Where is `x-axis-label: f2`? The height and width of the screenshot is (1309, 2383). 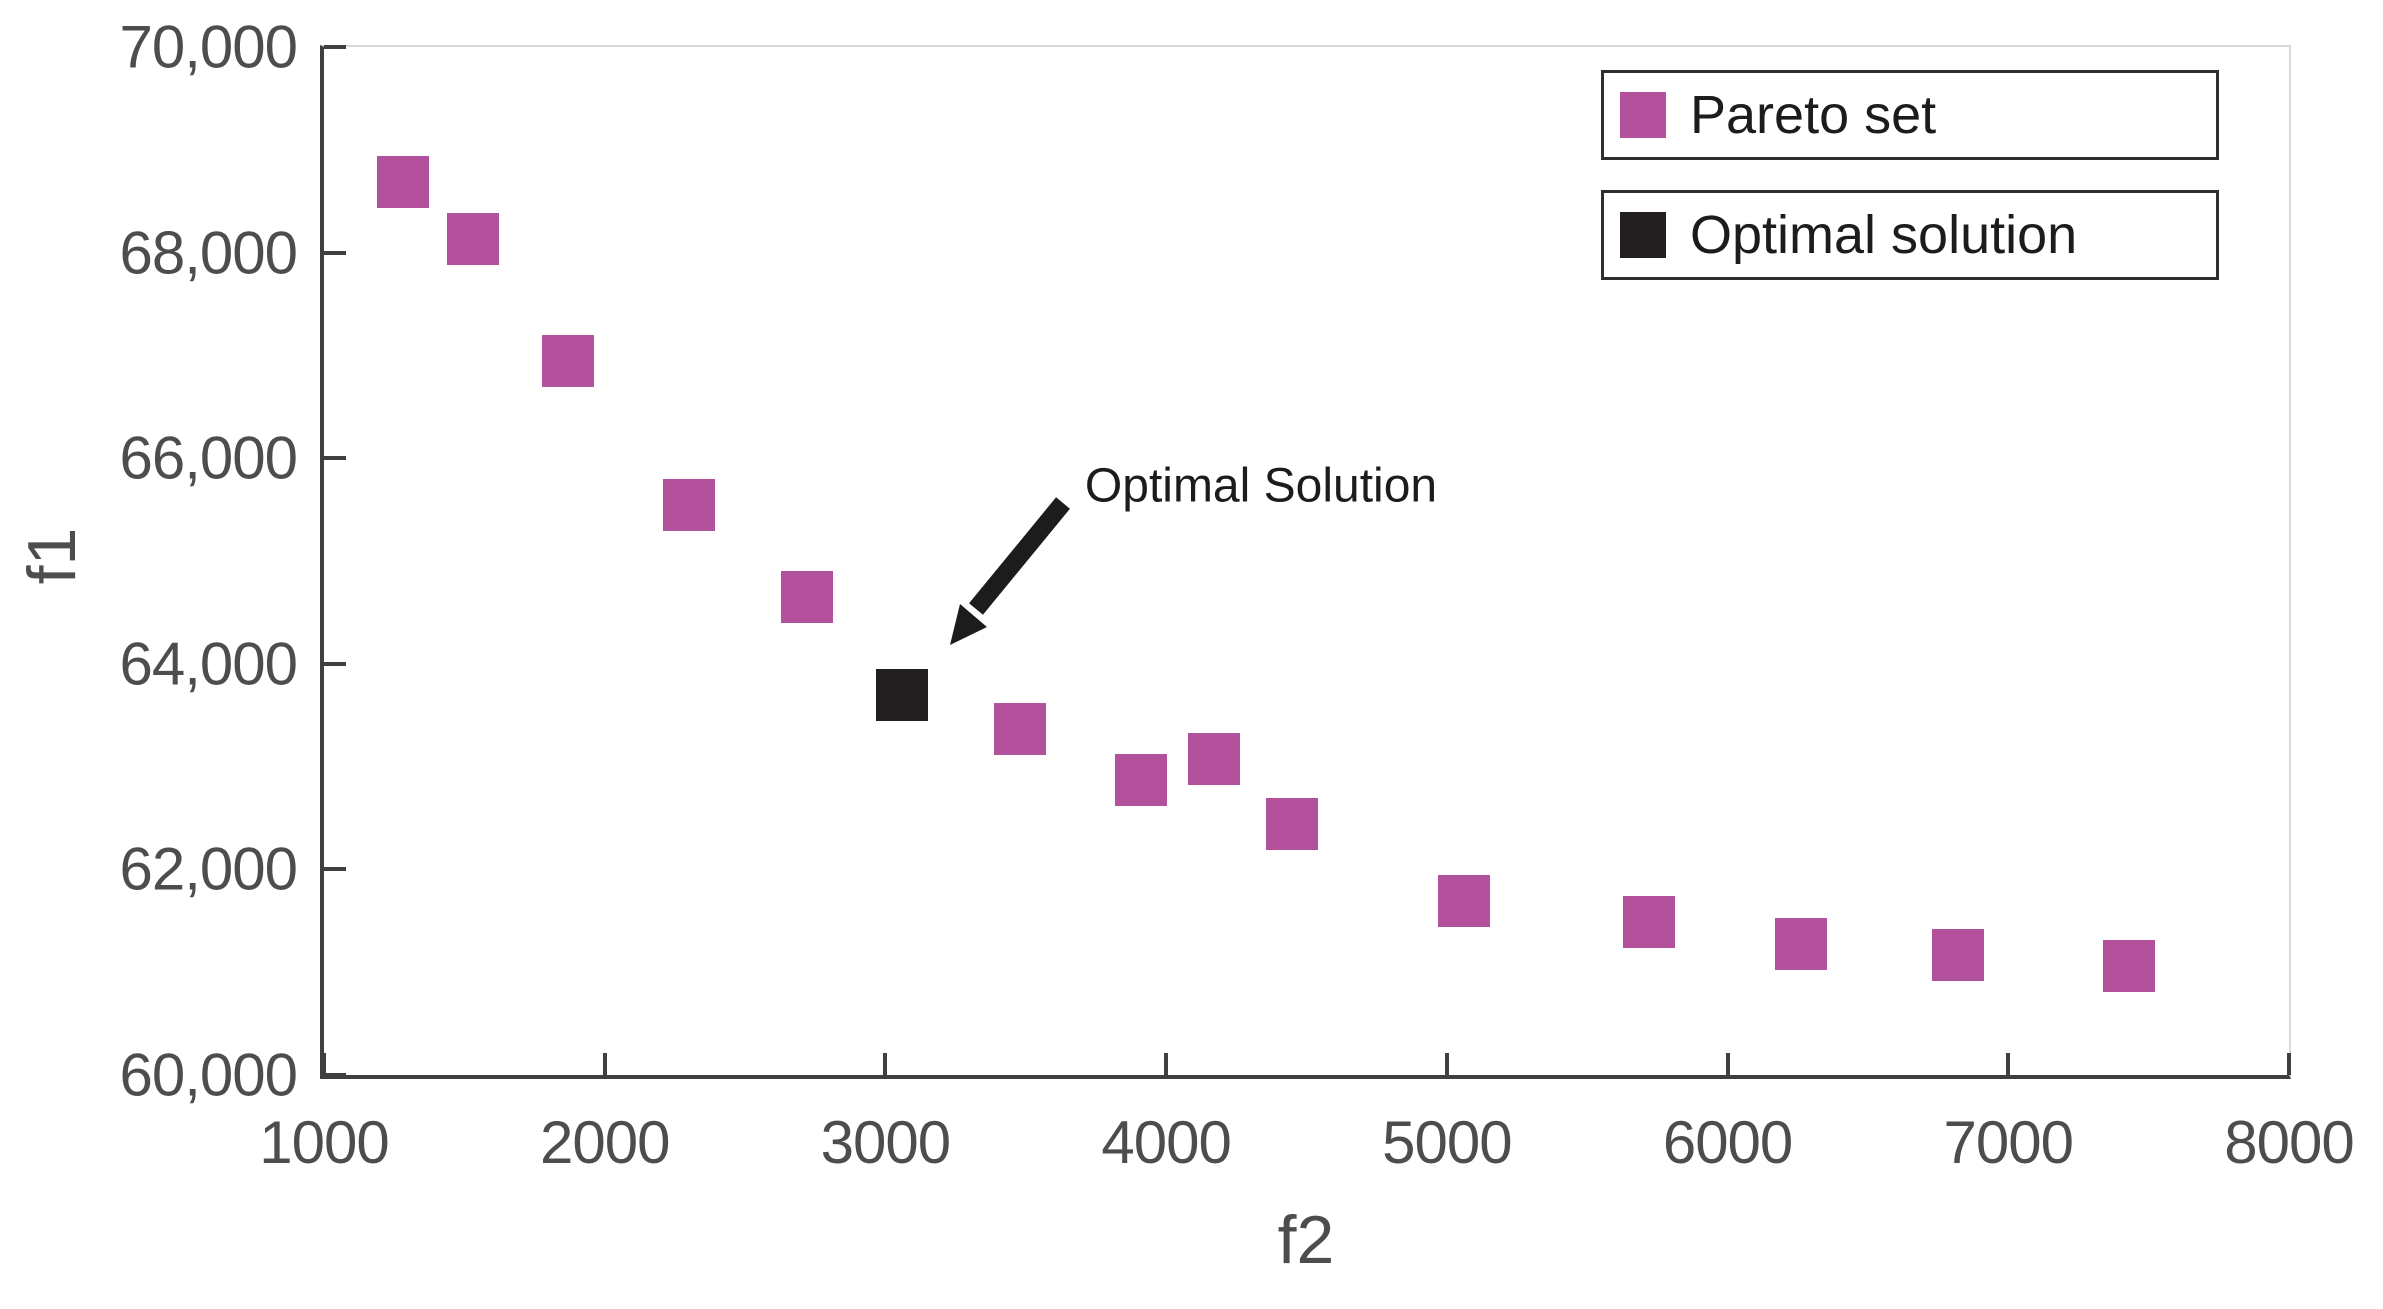
x-axis-label: f2 is located at coordinates (1306, 1240).